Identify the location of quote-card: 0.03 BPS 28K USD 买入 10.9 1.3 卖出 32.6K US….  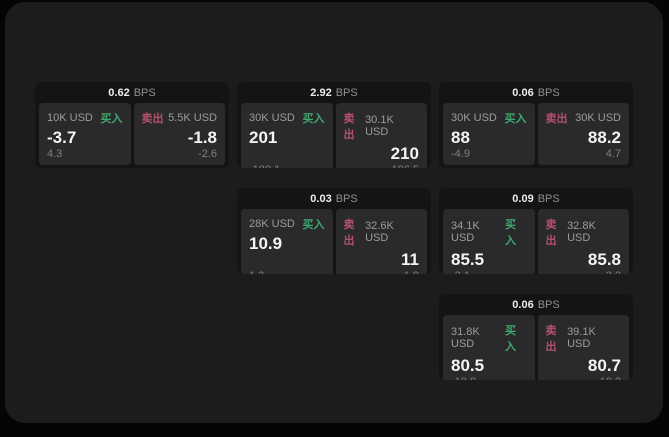
(334, 231).